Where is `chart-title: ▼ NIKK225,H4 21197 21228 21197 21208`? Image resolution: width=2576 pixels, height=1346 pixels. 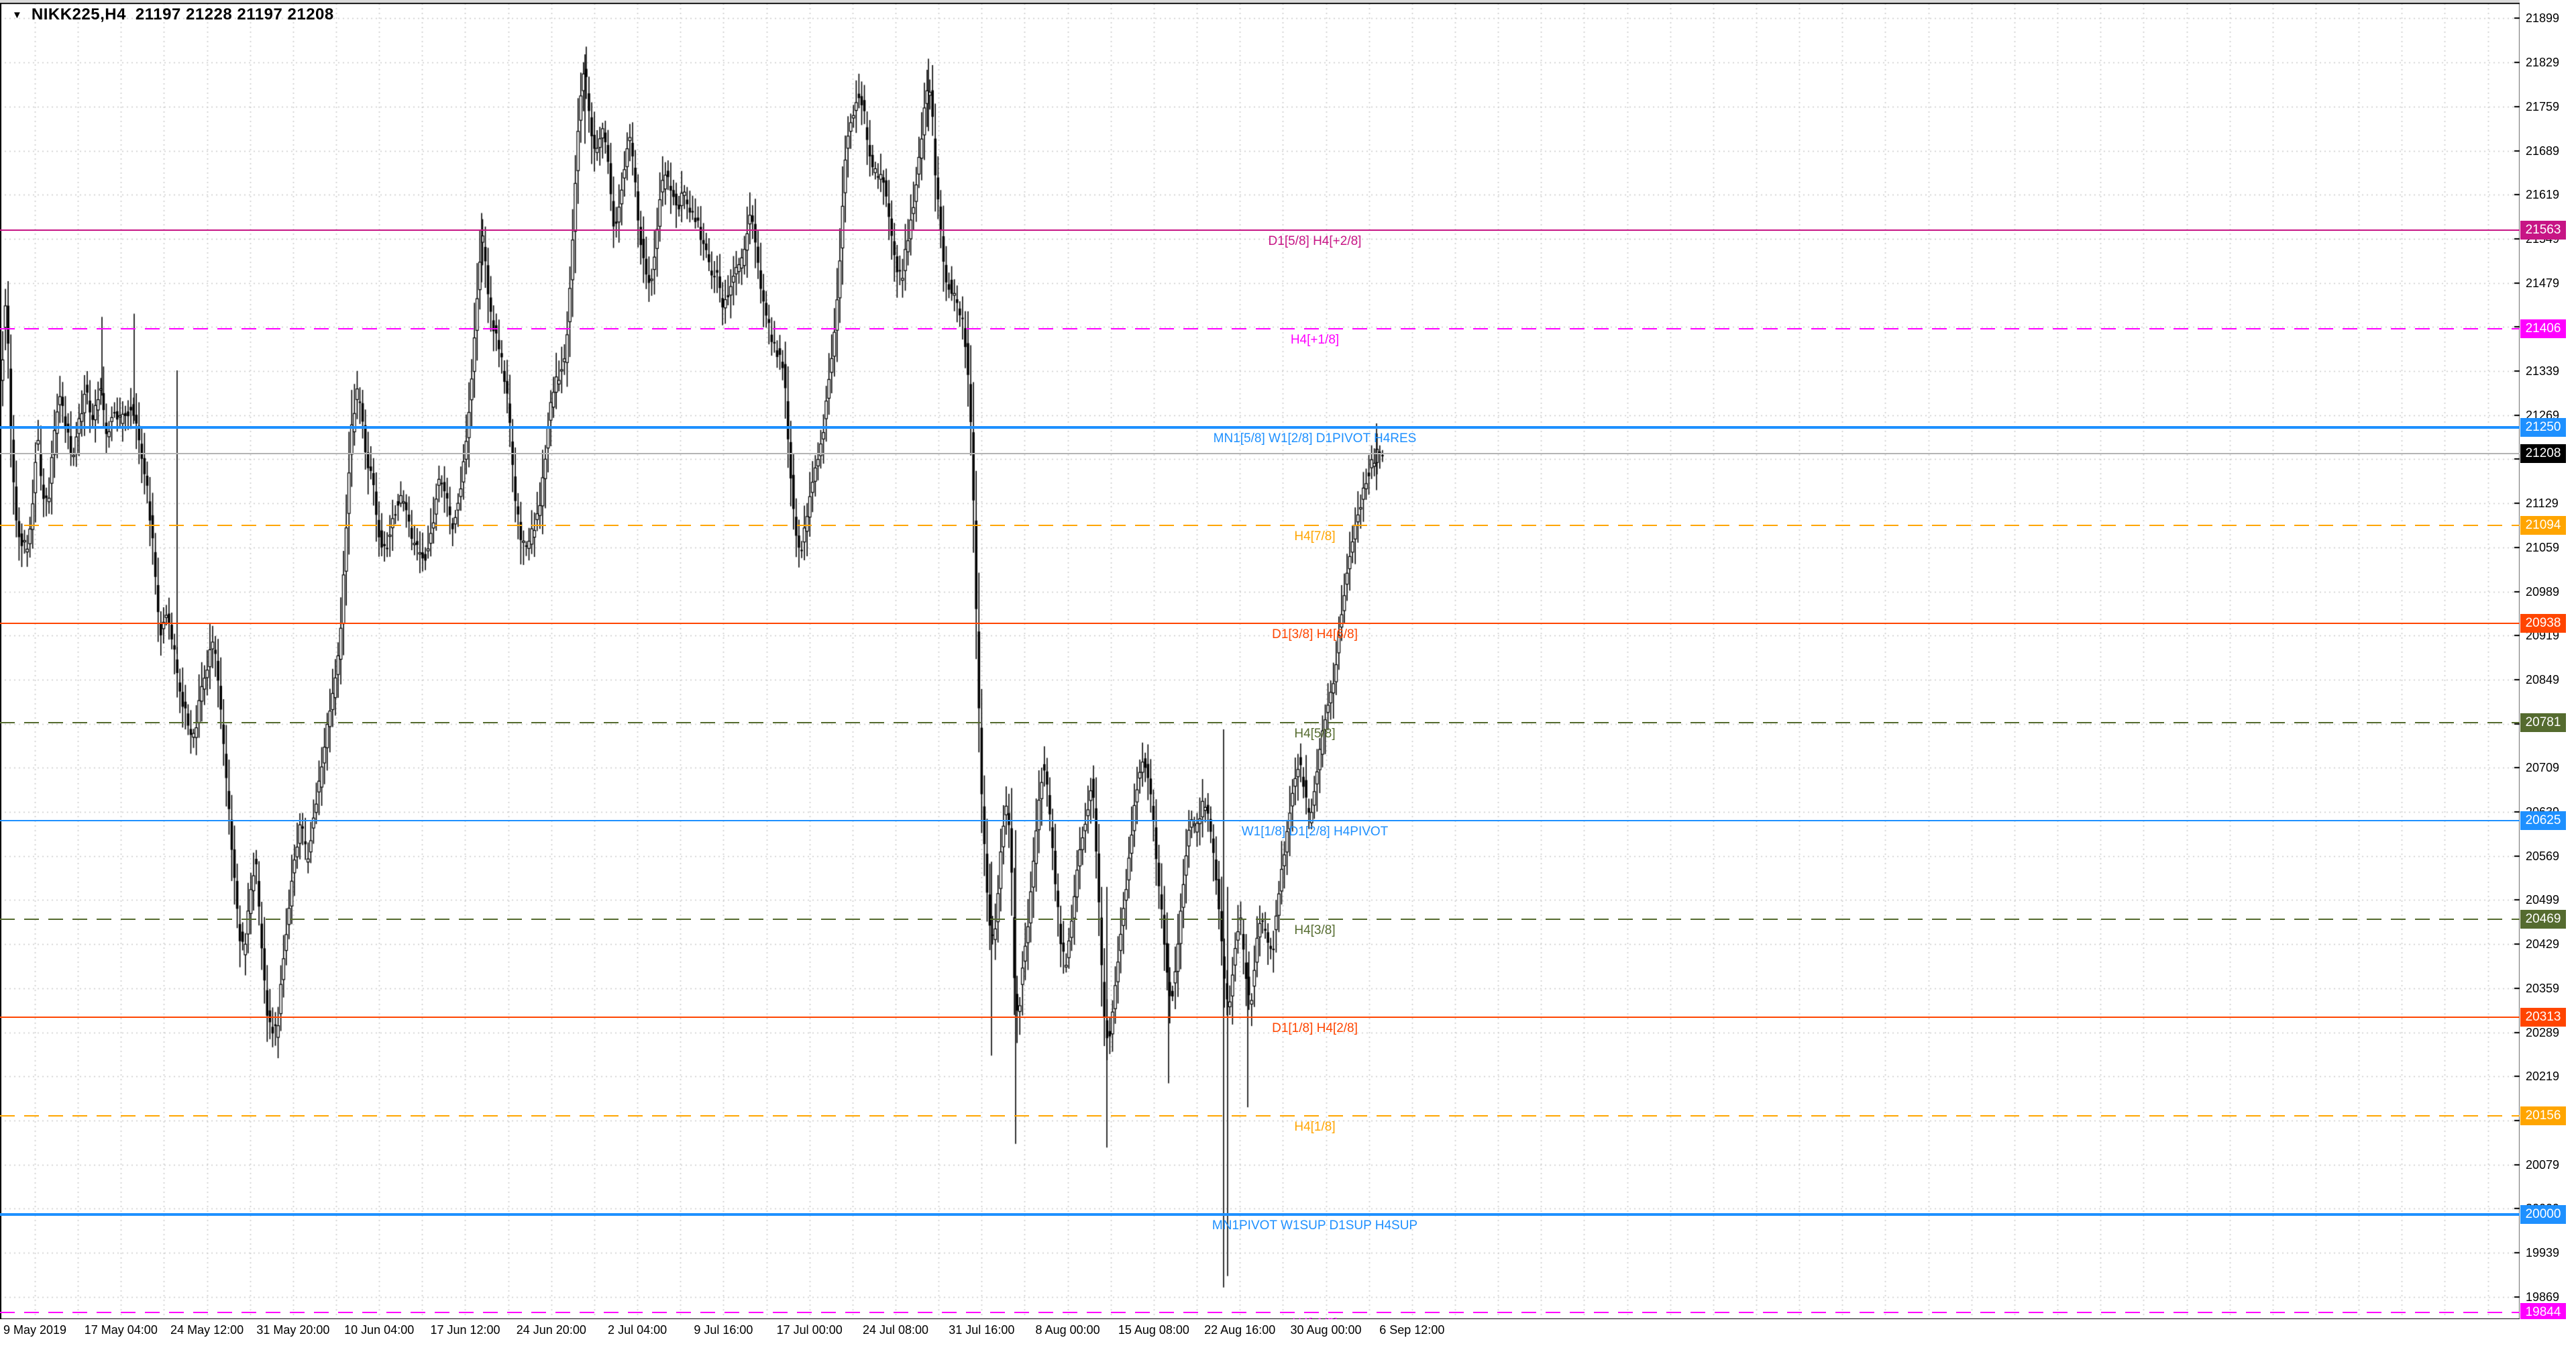
chart-title: ▼ NIKK225,H4 21197 21228 21197 21208 is located at coordinates (173, 14).